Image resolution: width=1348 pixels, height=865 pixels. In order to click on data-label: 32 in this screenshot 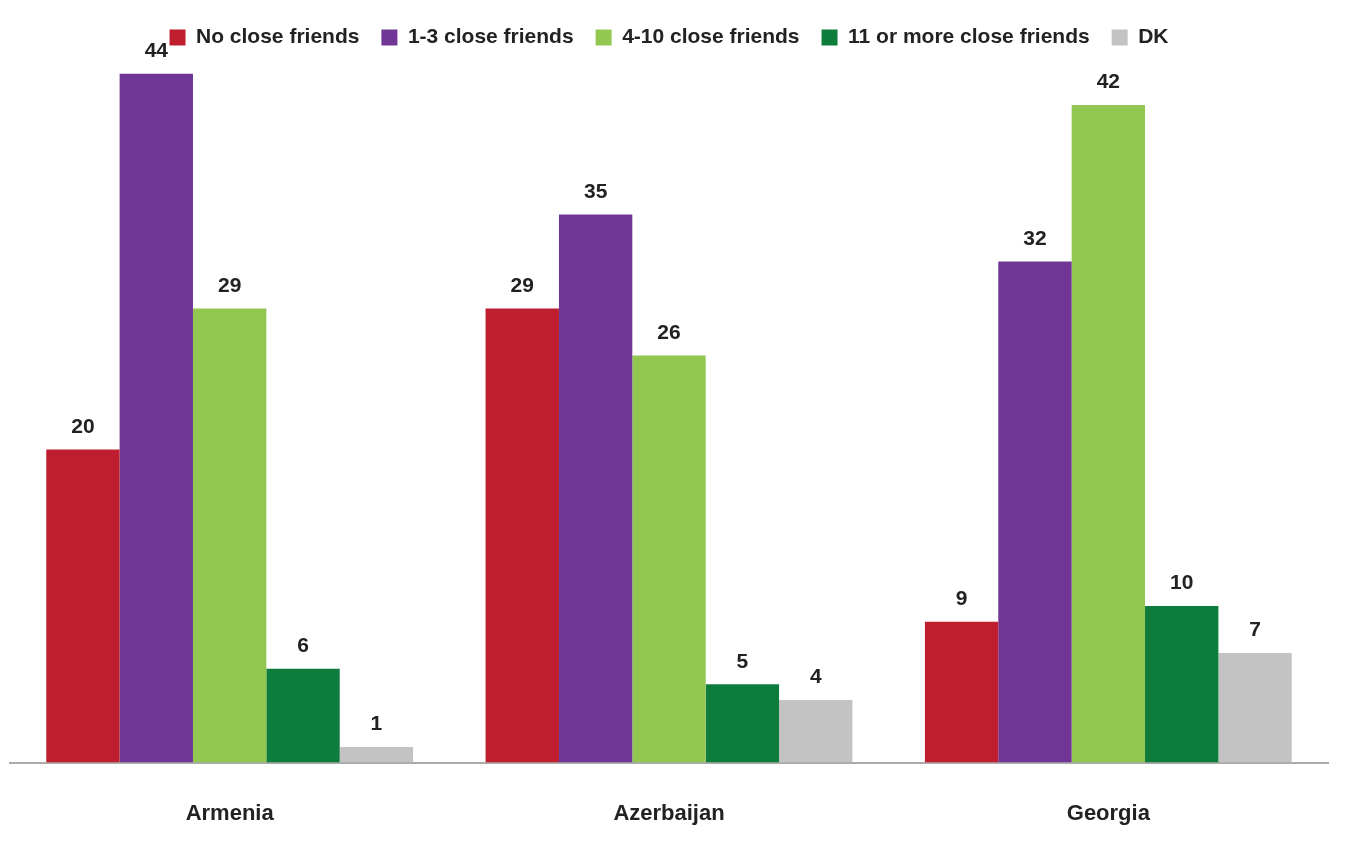, I will do `click(1035, 237)`.